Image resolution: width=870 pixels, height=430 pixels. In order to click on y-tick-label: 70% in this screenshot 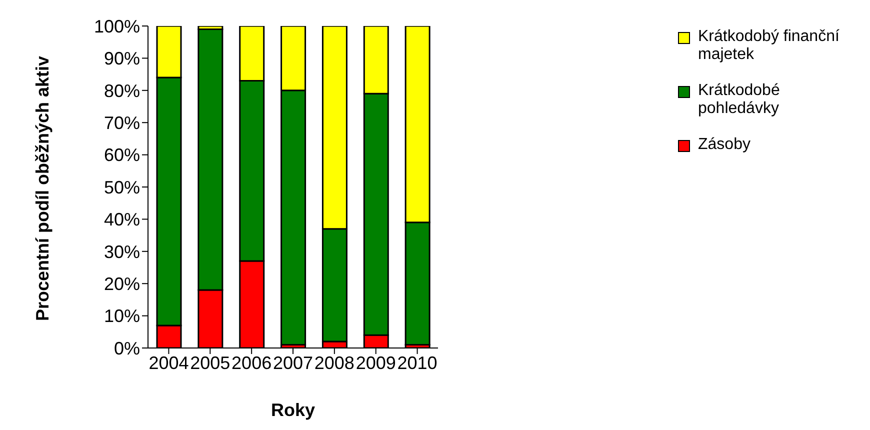, I will do `click(122, 122)`.